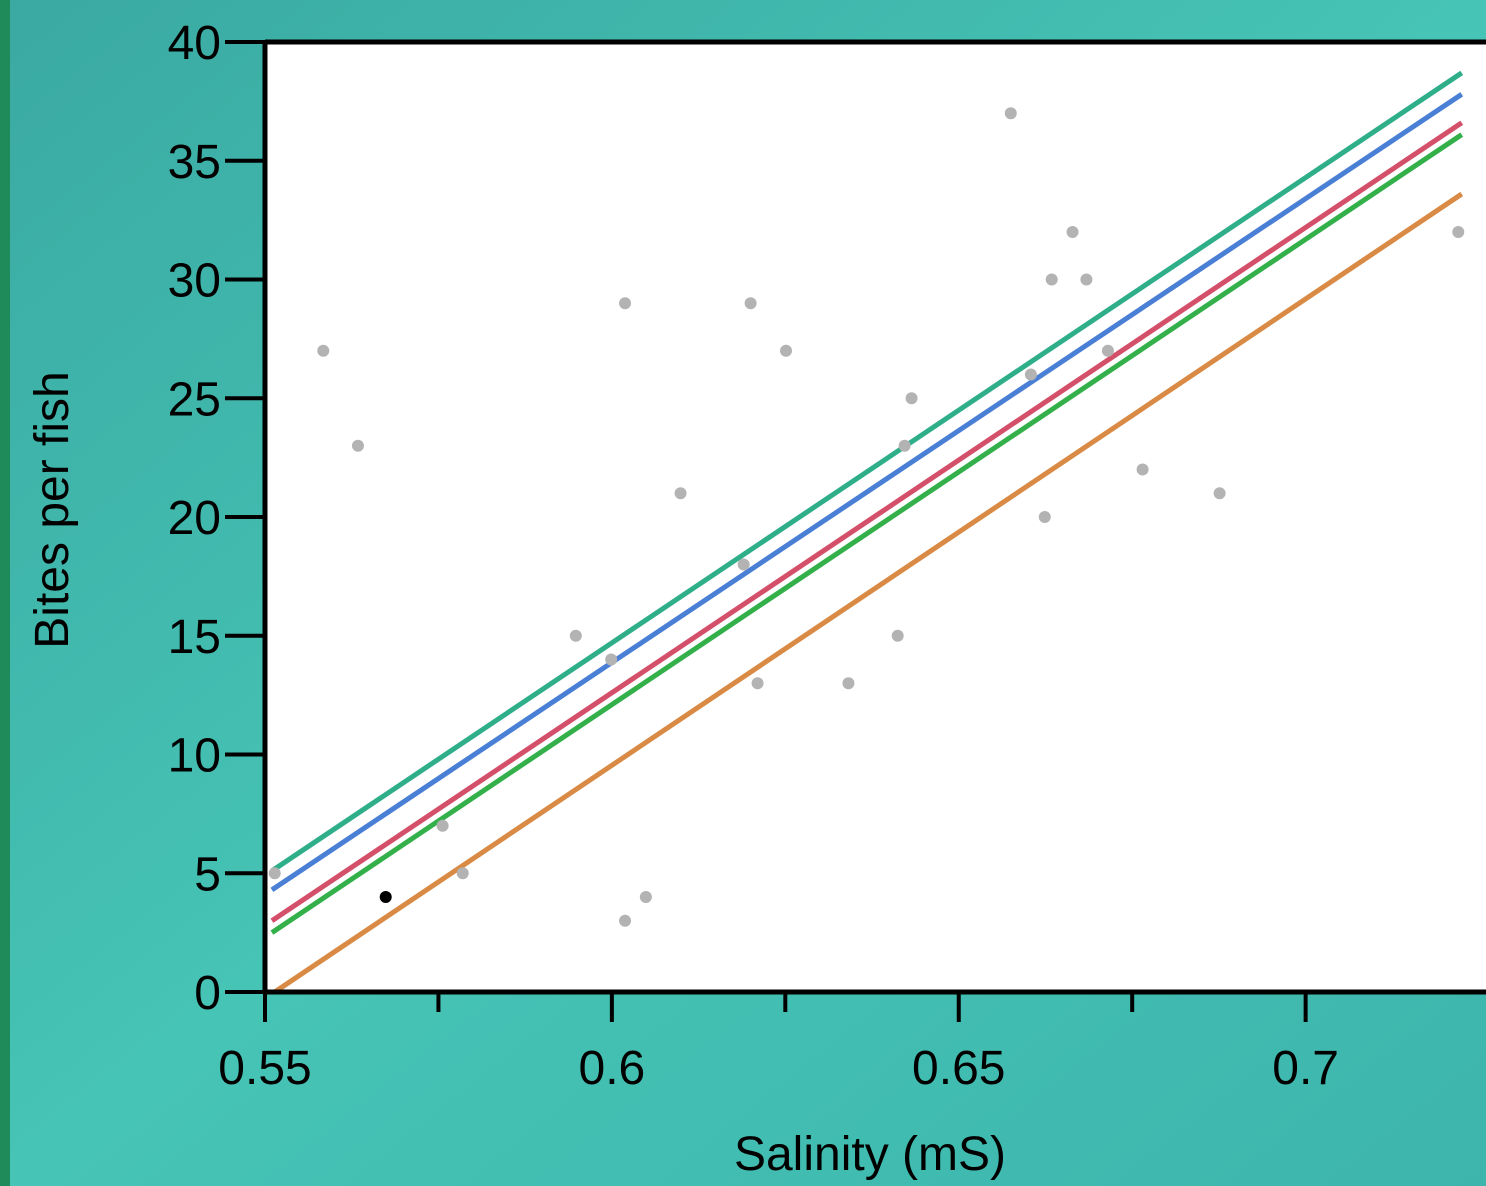 The image size is (1486, 1186). What do you see at coordinates (5, 593) in the screenshot?
I see `left-edge` at bounding box center [5, 593].